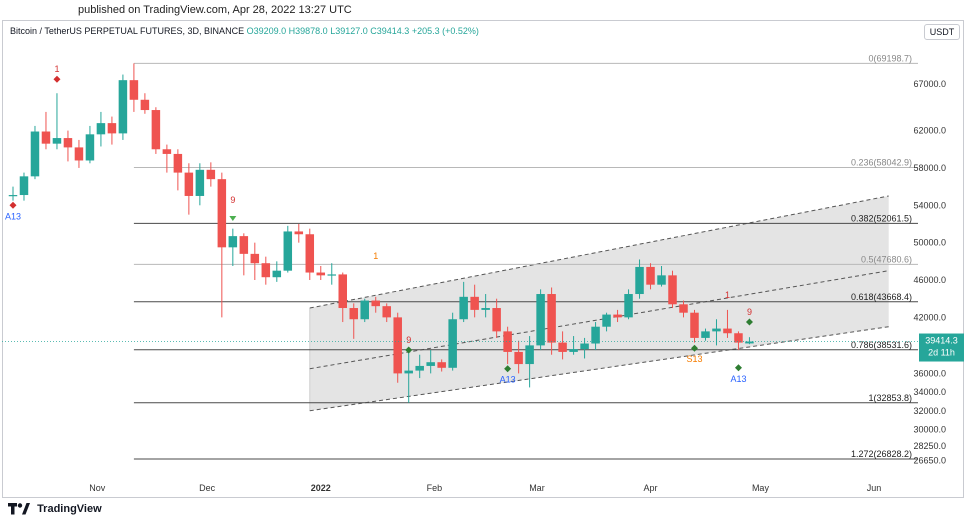  What do you see at coordinates (761, 488) in the screenshot?
I see `time-tick-label: May` at bounding box center [761, 488].